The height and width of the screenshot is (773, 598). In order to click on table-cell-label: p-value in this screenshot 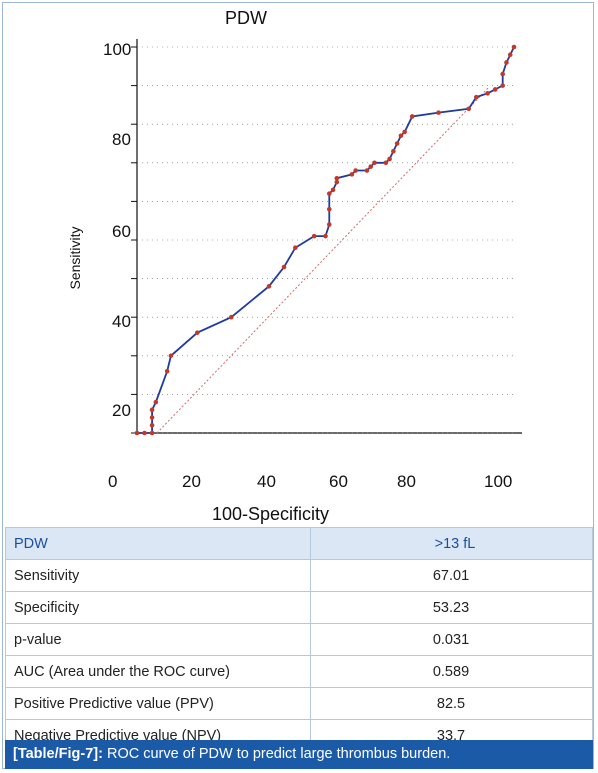, I will do `click(158, 639)`.